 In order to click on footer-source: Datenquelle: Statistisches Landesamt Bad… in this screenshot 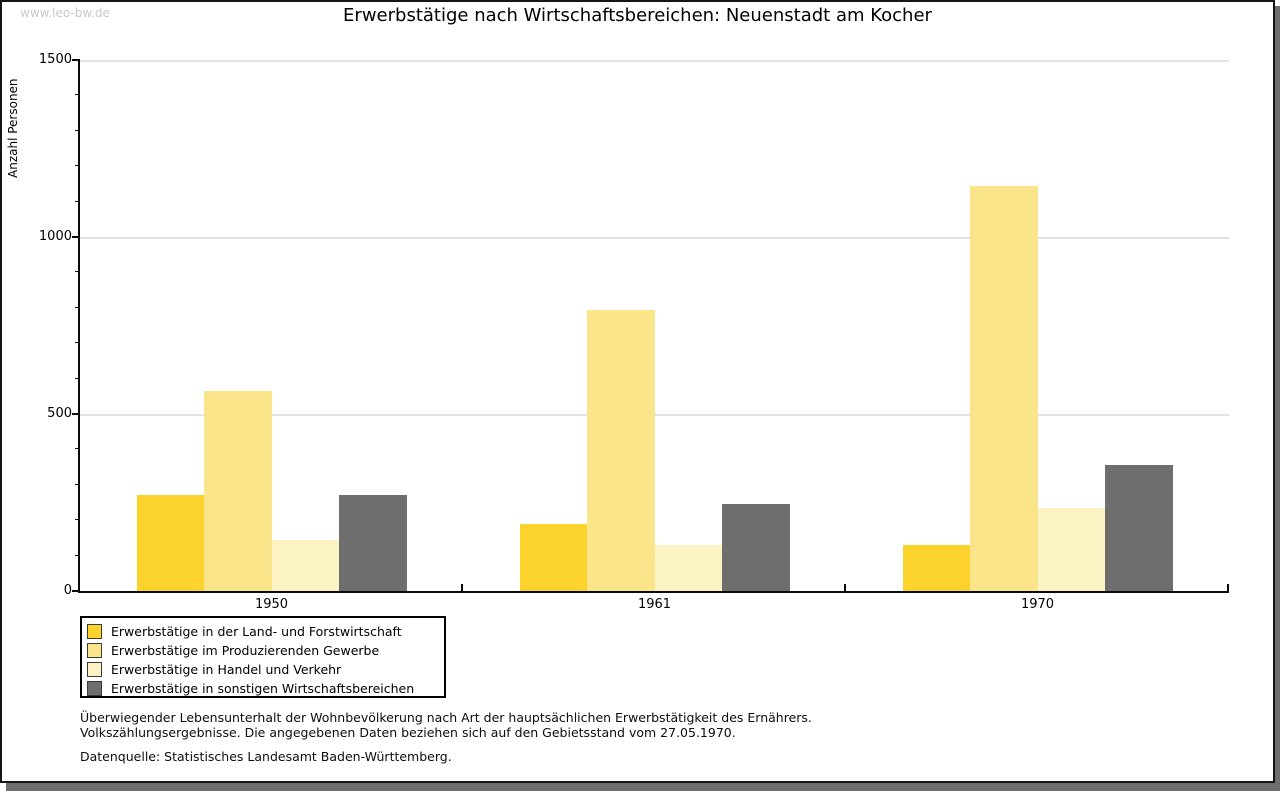, I will do `click(266, 756)`.